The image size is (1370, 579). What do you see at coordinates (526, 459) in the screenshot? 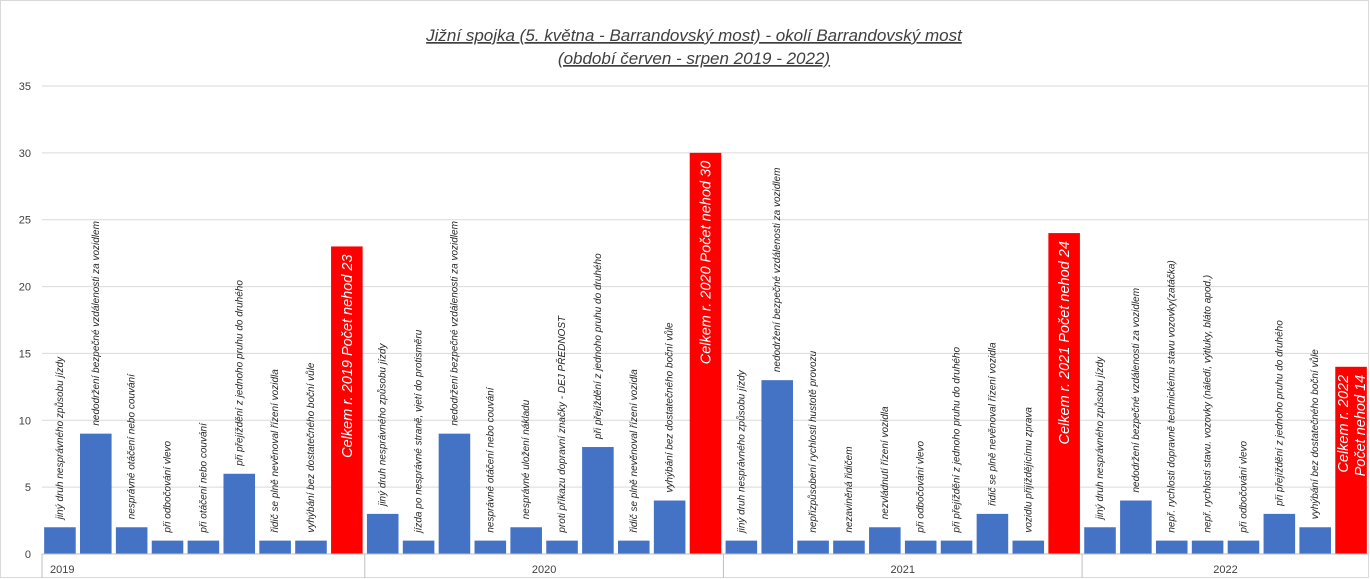
I see `bar-label: nesprávné uložení nákladu` at bounding box center [526, 459].